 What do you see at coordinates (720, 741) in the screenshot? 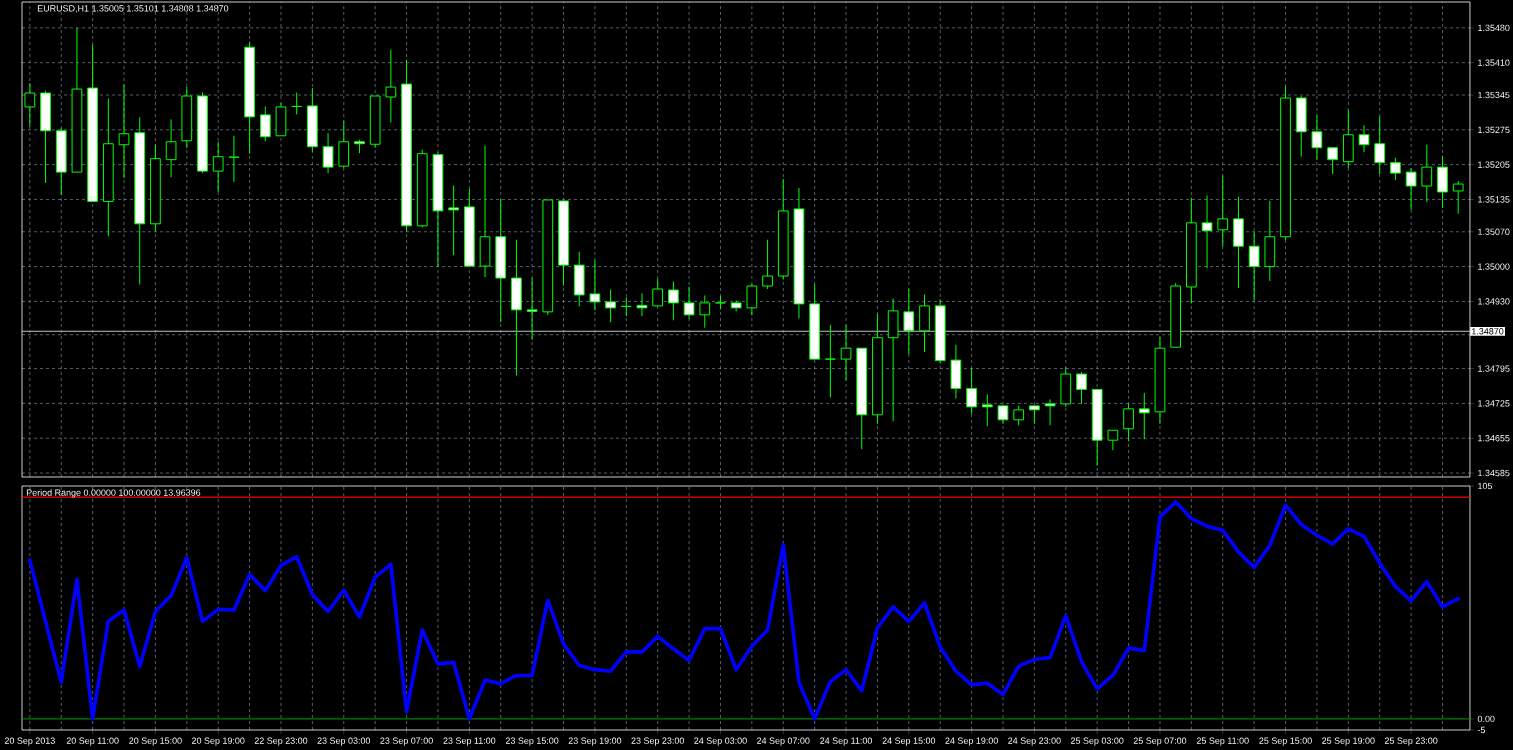
I see `x-tick-label: 24 Sep 03:00` at bounding box center [720, 741].